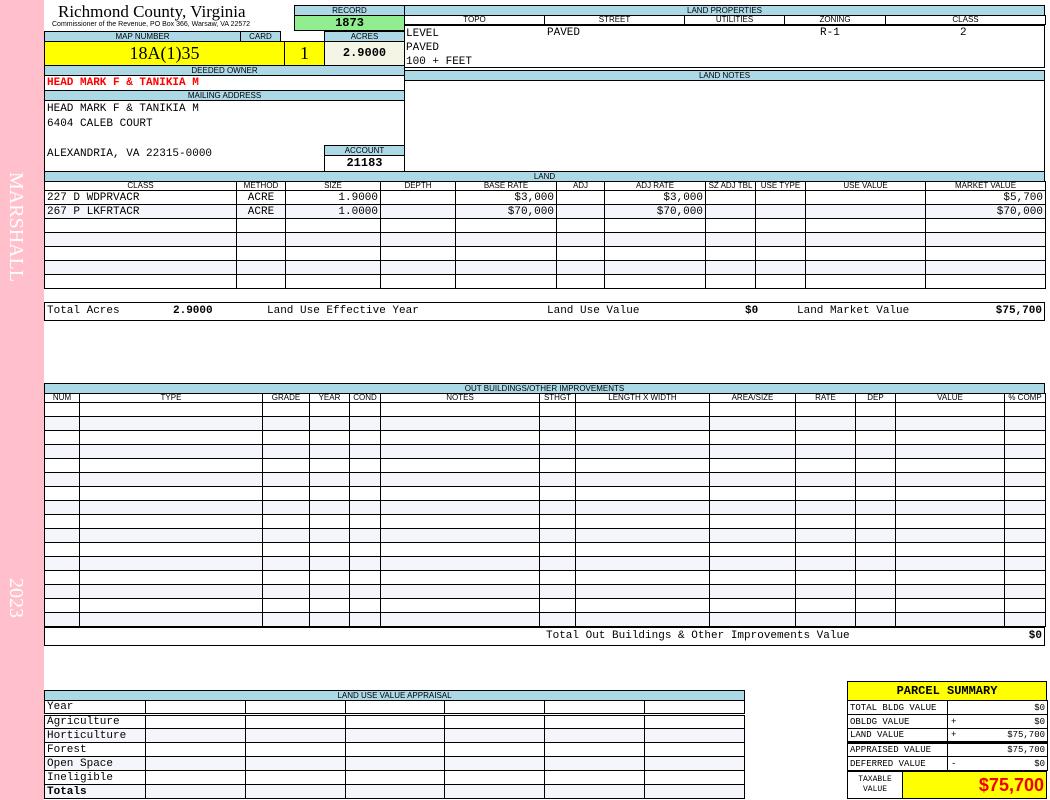 This screenshot has width=1050, height=800. Describe the element at coordinates (655, 211) in the screenshot. I see `land-cell: $70,000` at that location.